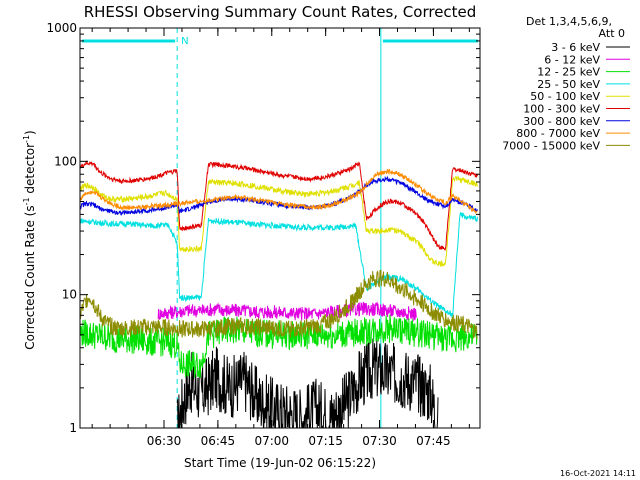 The width and height of the screenshot is (640, 480). Describe the element at coordinates (433, 441) in the screenshot. I see `x-tick-label-5: 07:45` at that location.